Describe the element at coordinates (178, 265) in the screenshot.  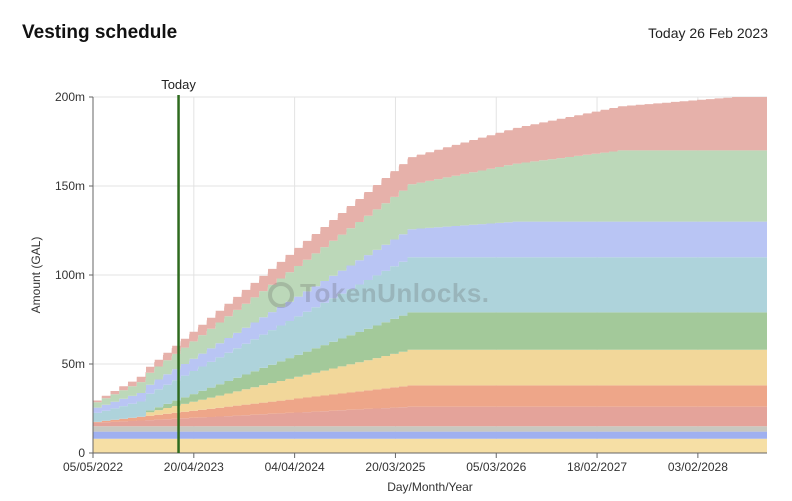
I see `today-marker-group: Today` at that location.